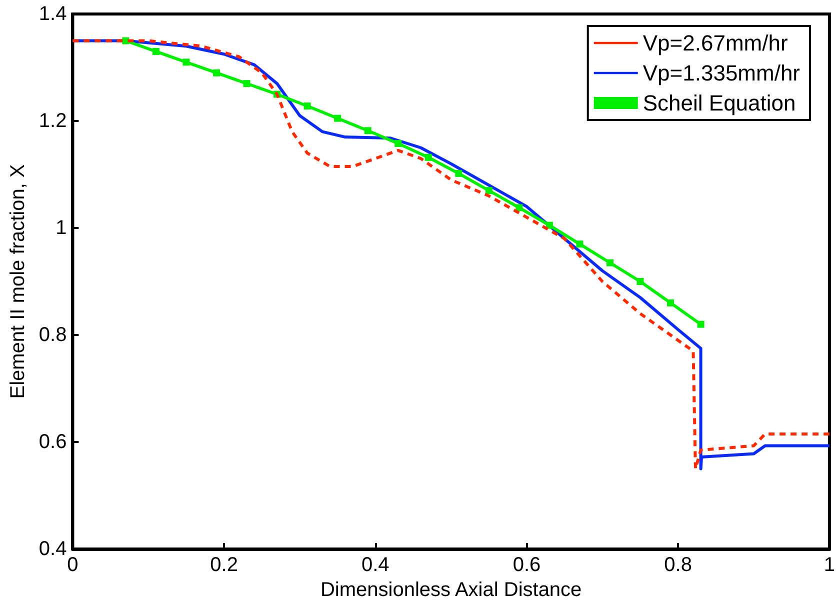 This screenshot has width=838, height=611. Describe the element at coordinates (375, 565) in the screenshot. I see `x-tick-label: 0.4` at that location.